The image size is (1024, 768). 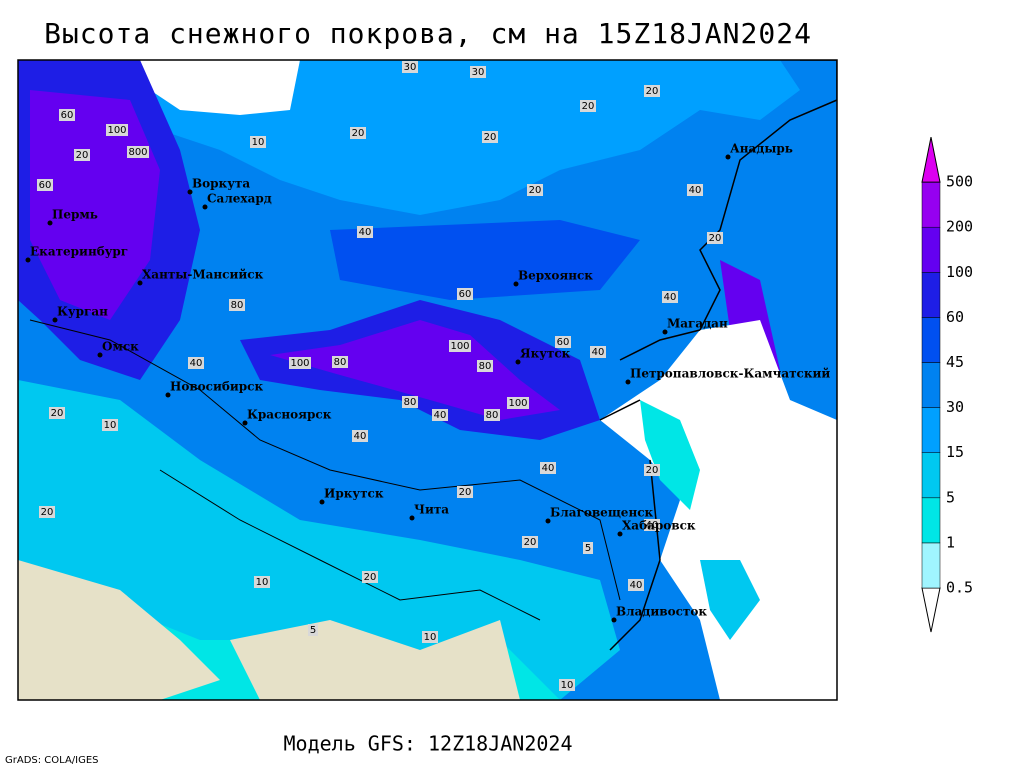 I want to click on deep-snow, so click(x=415, y=370).